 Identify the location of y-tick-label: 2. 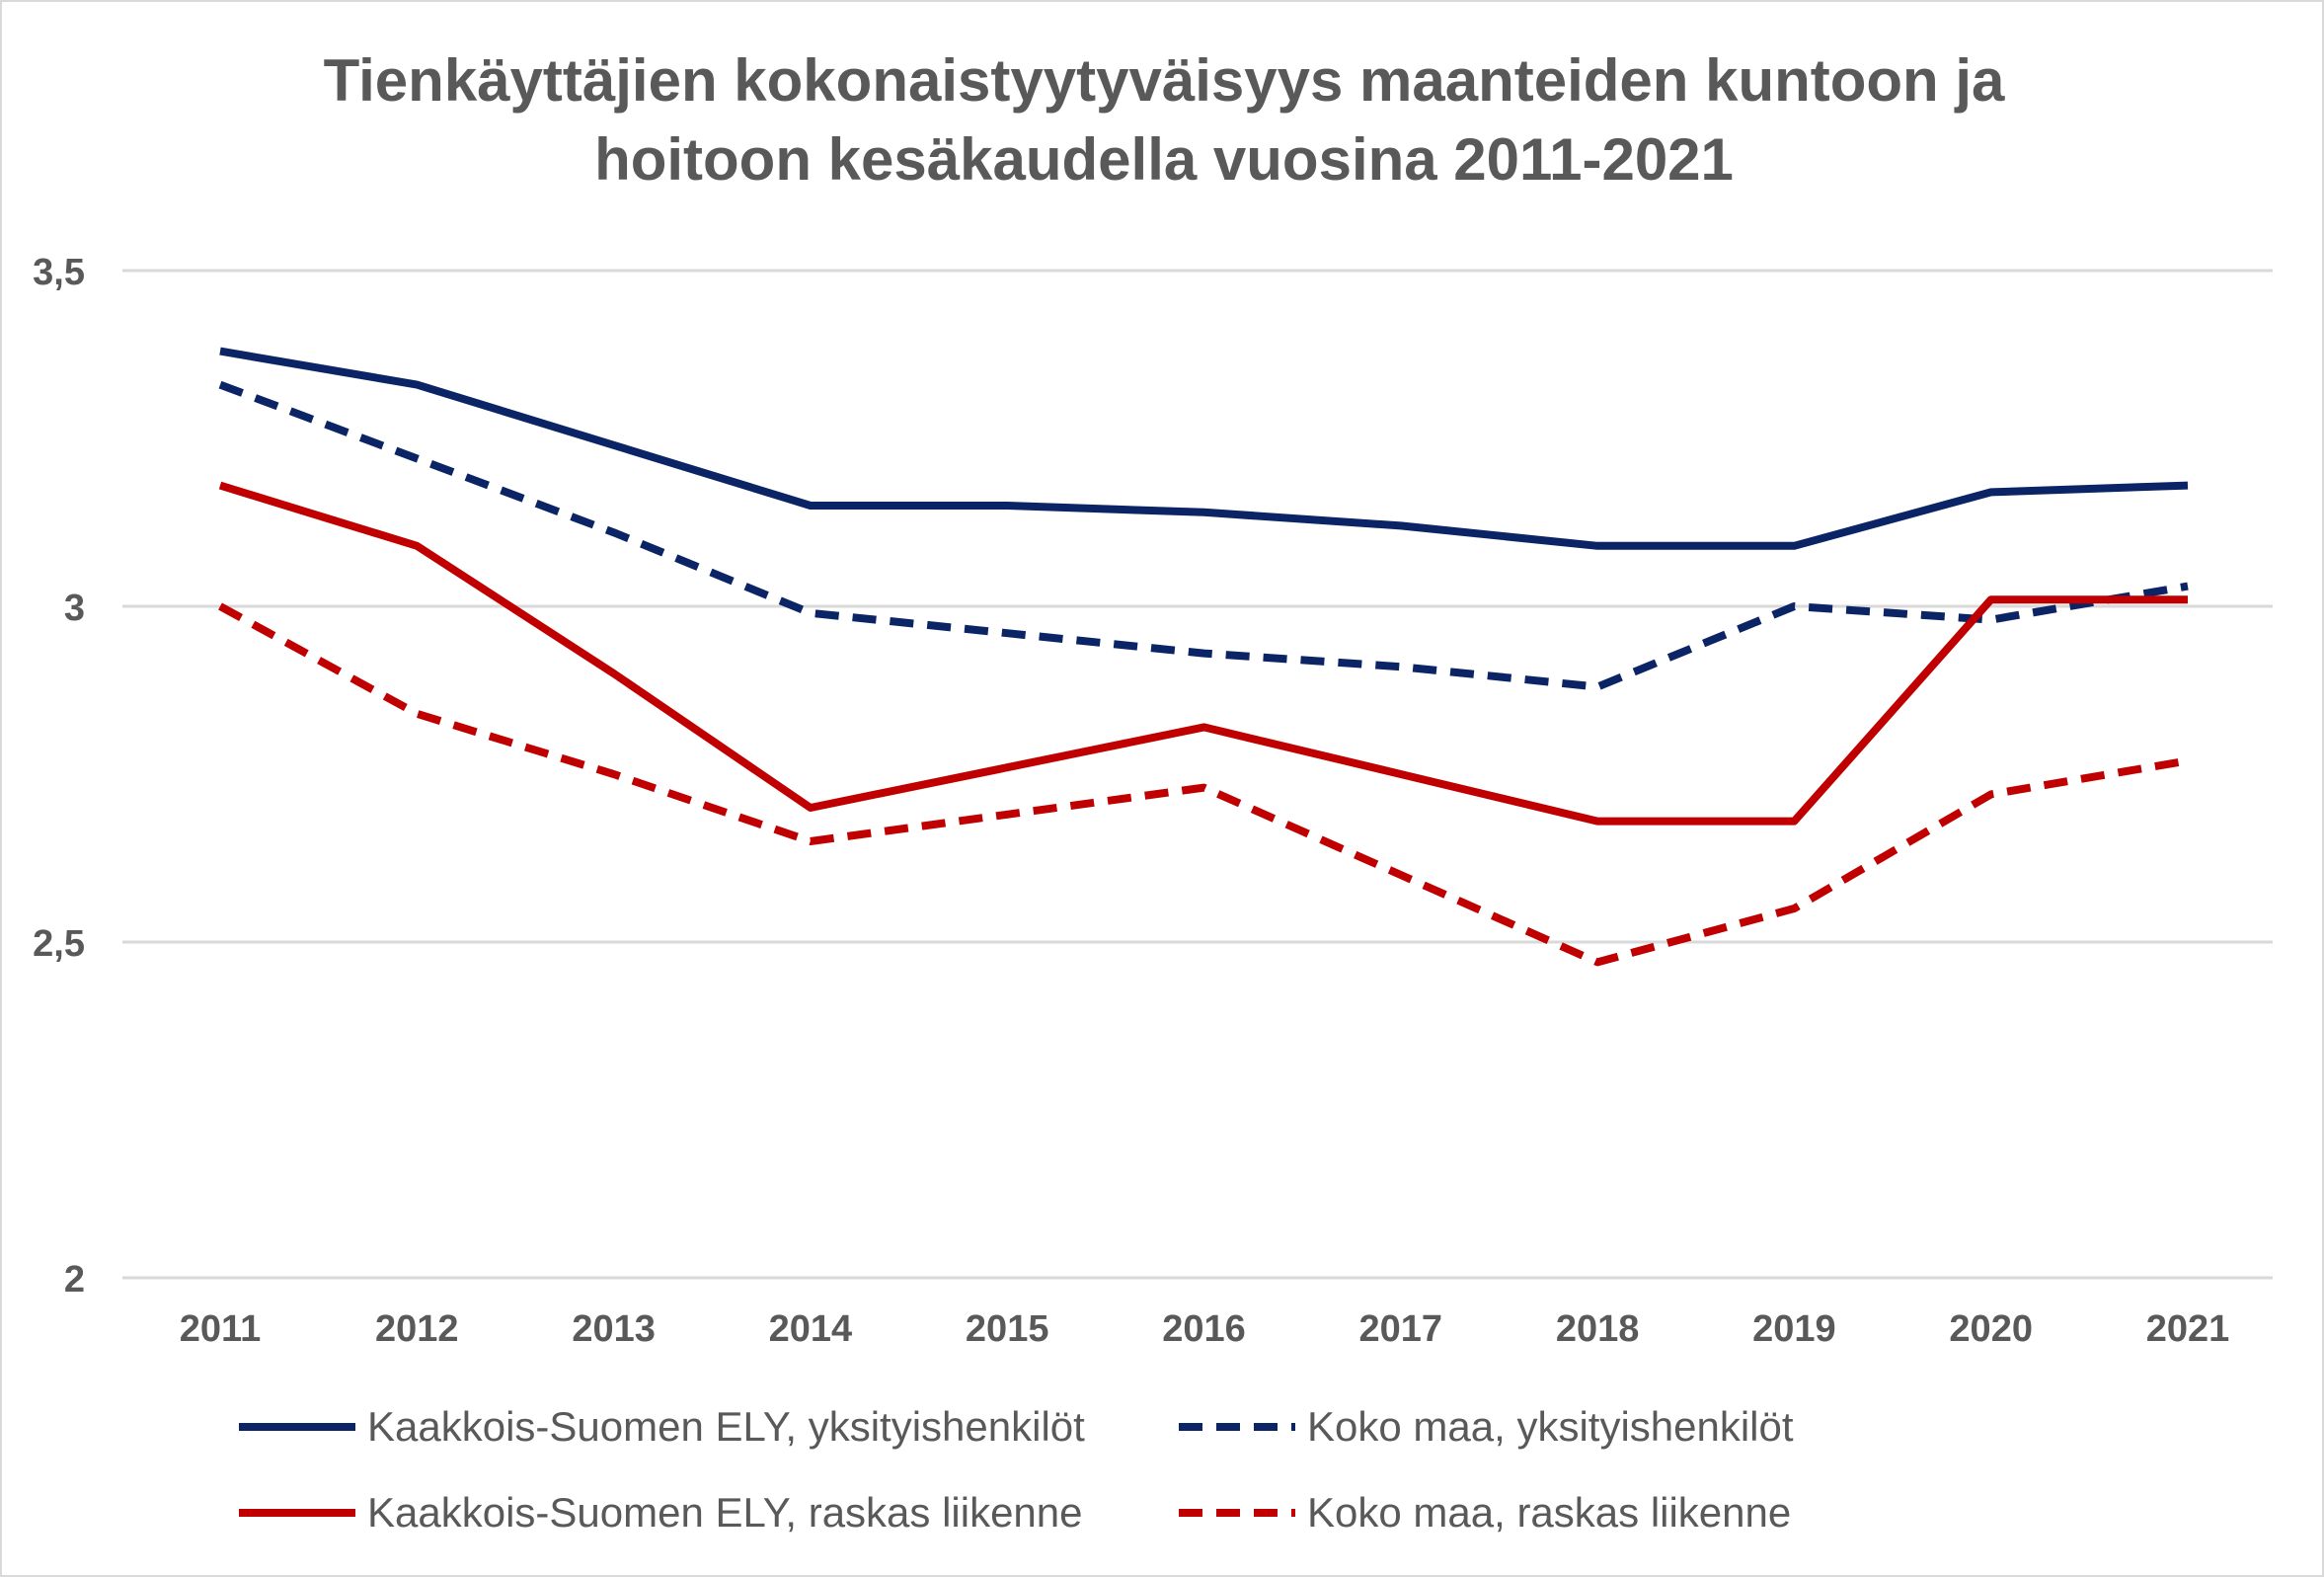
(74, 1280).